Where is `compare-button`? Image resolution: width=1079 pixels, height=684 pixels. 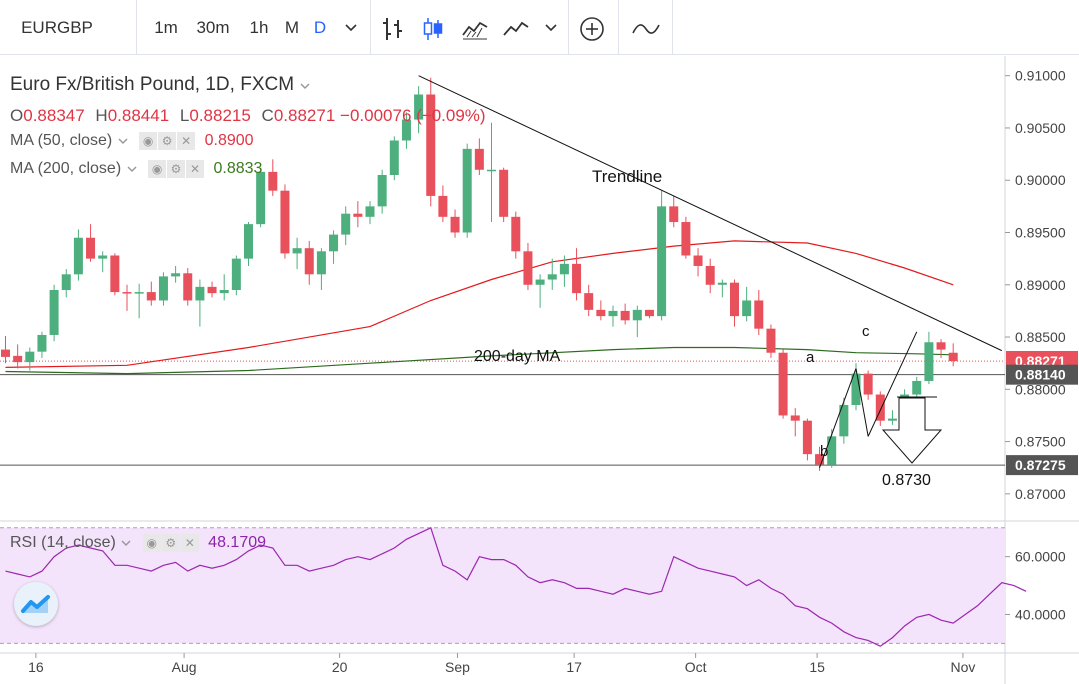
compare-button is located at coordinates (646, 27).